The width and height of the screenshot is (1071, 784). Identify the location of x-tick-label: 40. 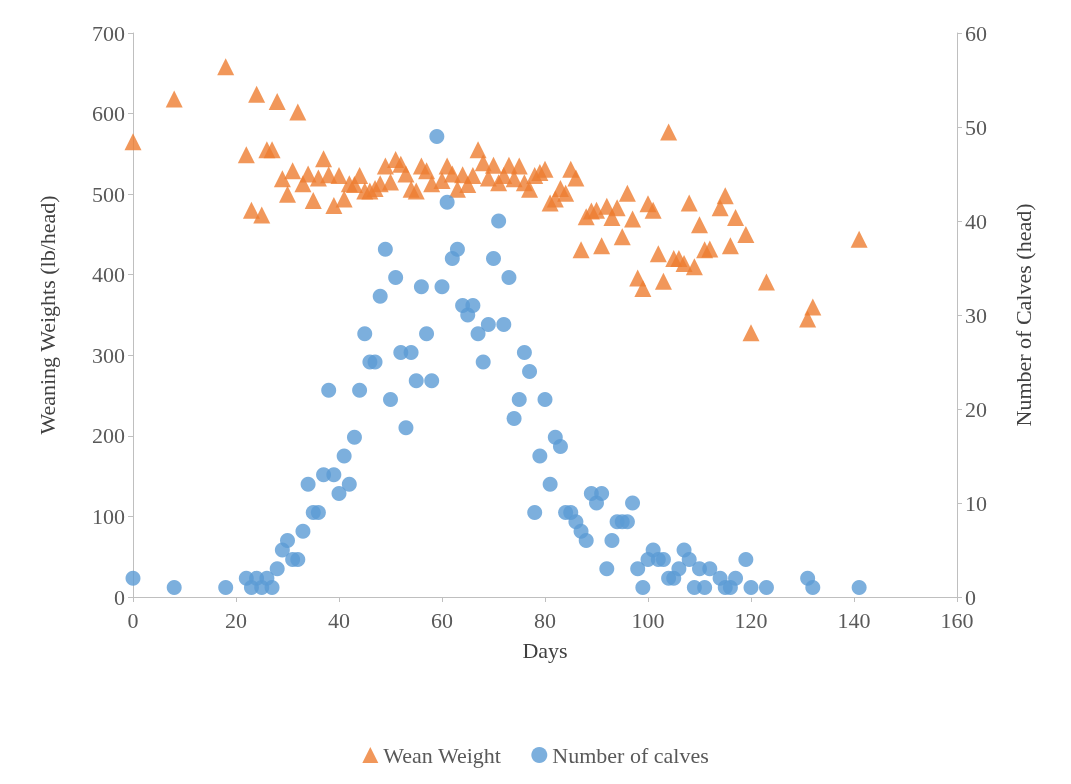
(339, 620).